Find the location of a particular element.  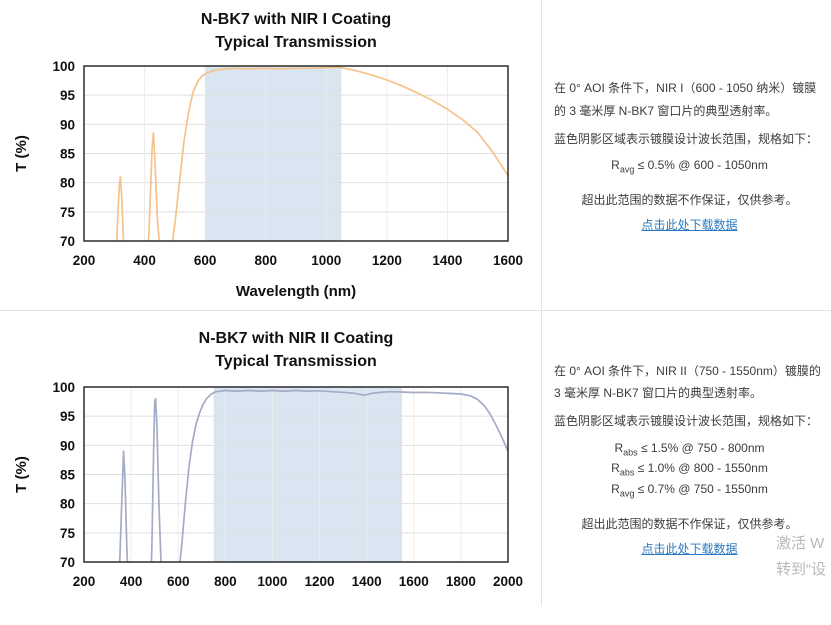

spec-line: Ravg ≤ 0.7% @ 750 - 1550nm is located at coordinates (689, 490).